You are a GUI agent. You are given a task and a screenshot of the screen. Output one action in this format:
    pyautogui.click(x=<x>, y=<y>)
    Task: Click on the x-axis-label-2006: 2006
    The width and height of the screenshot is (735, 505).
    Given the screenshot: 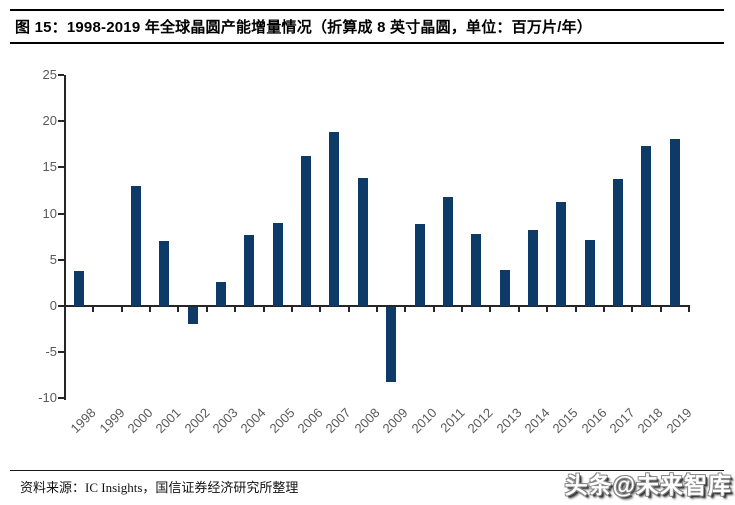 What is the action you would take?
    pyautogui.click(x=310, y=421)
    